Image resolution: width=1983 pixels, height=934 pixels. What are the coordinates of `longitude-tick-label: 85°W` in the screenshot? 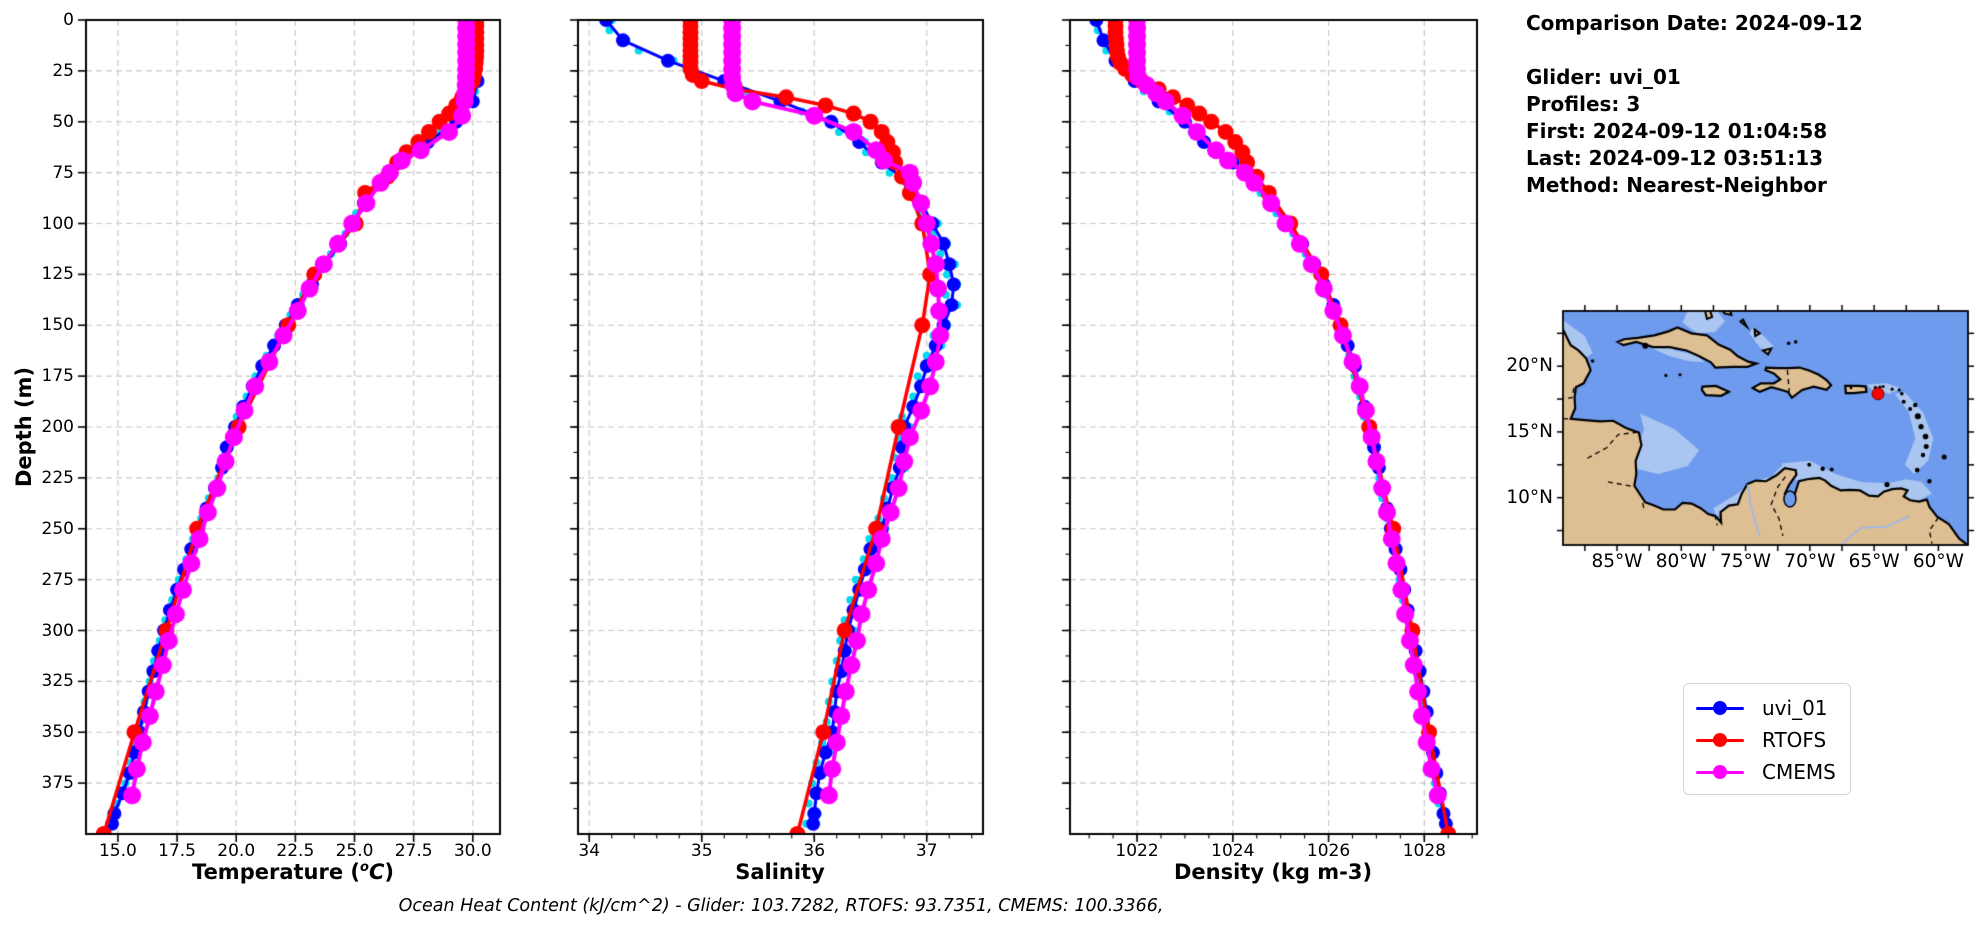 It's located at (1617, 561).